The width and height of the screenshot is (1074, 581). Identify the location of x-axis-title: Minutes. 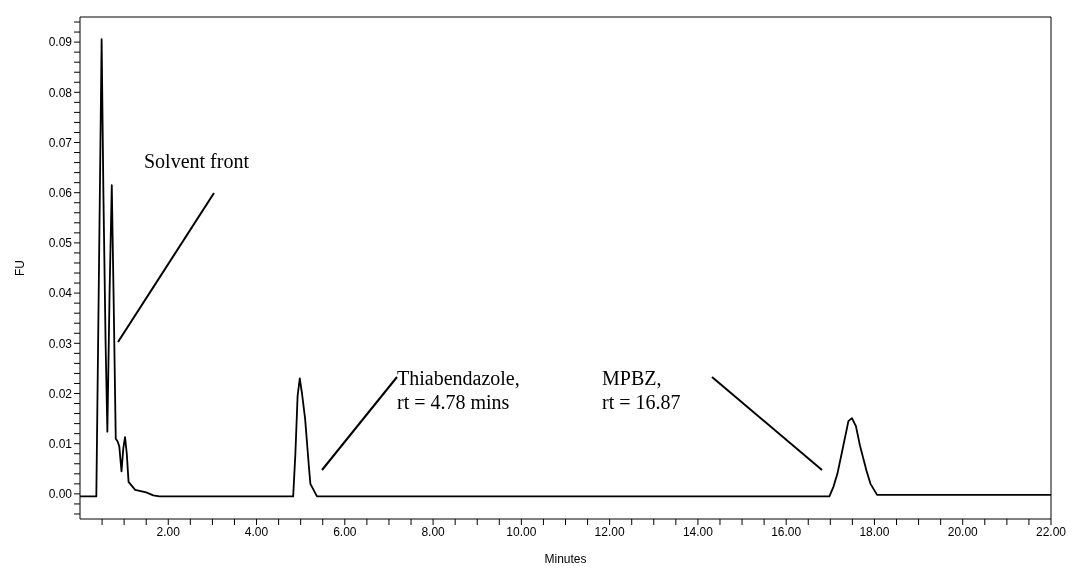
(565, 559).